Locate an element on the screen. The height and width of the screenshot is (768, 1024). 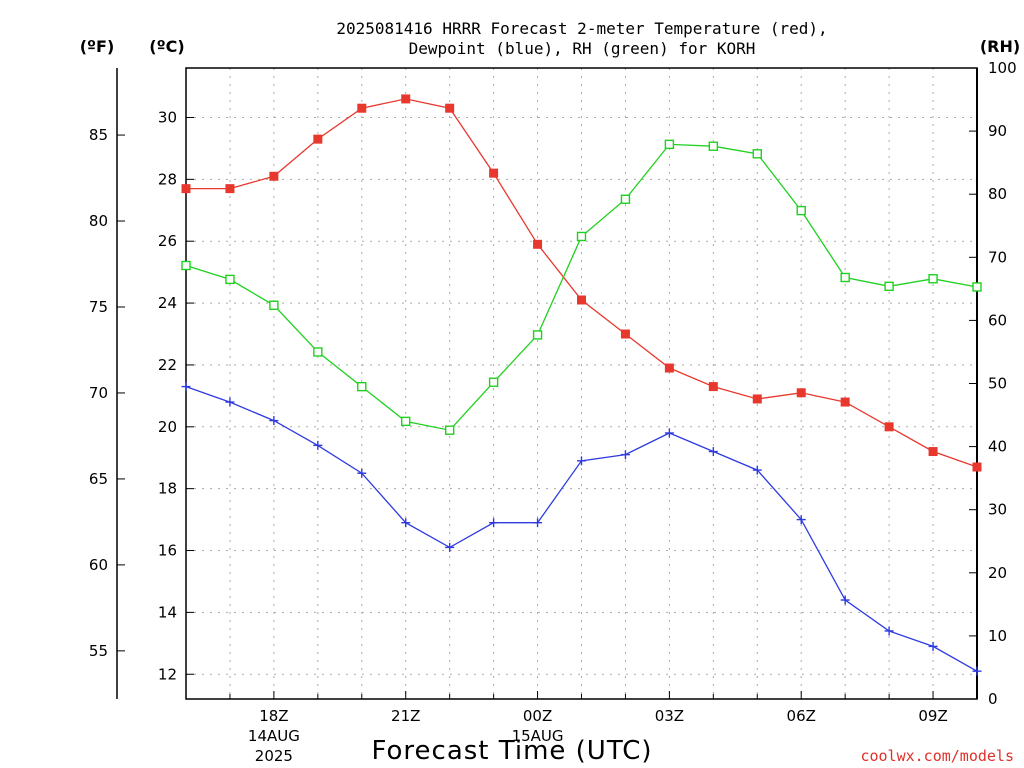
x-tick-year-label: 2025 is located at coordinates (274, 756).